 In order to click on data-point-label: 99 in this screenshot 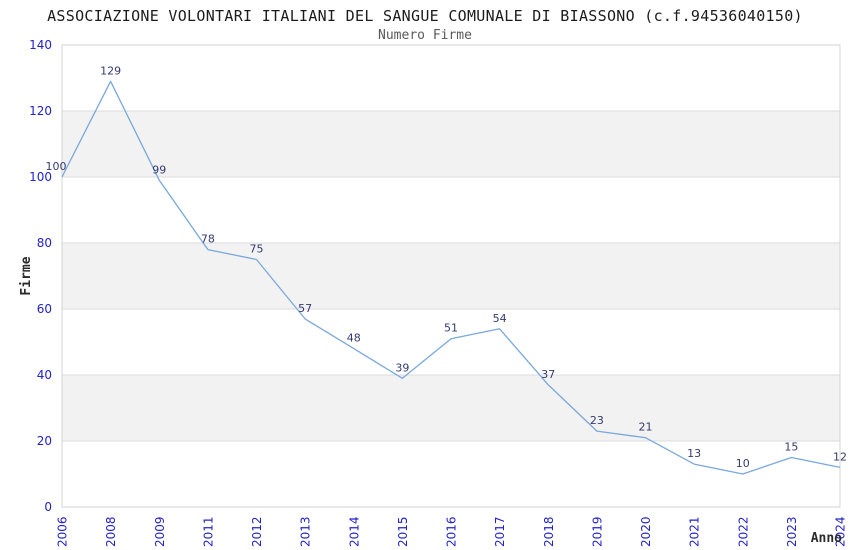, I will do `click(159, 169)`.